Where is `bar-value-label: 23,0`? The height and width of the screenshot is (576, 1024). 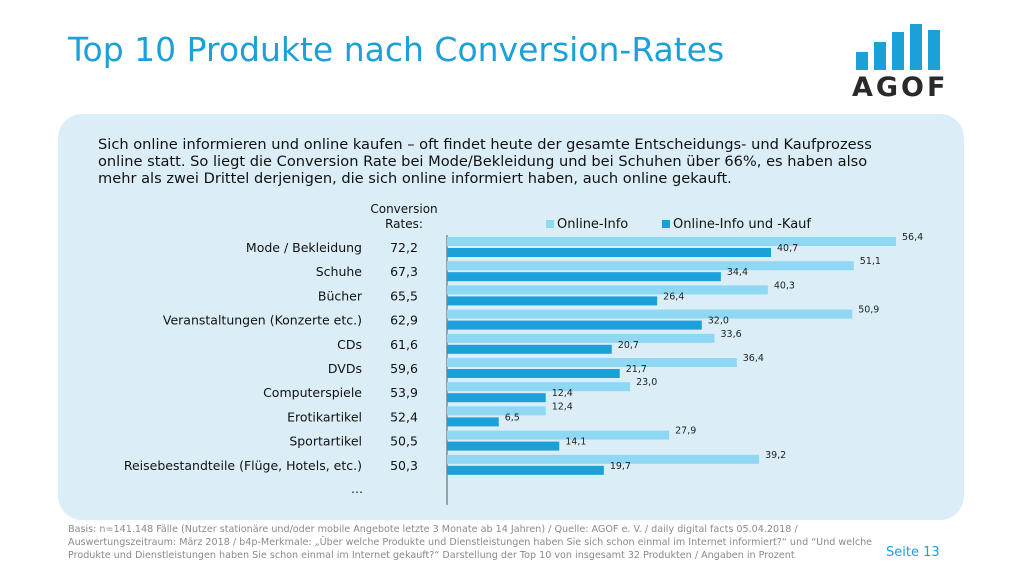 bar-value-label: 23,0 is located at coordinates (646, 382).